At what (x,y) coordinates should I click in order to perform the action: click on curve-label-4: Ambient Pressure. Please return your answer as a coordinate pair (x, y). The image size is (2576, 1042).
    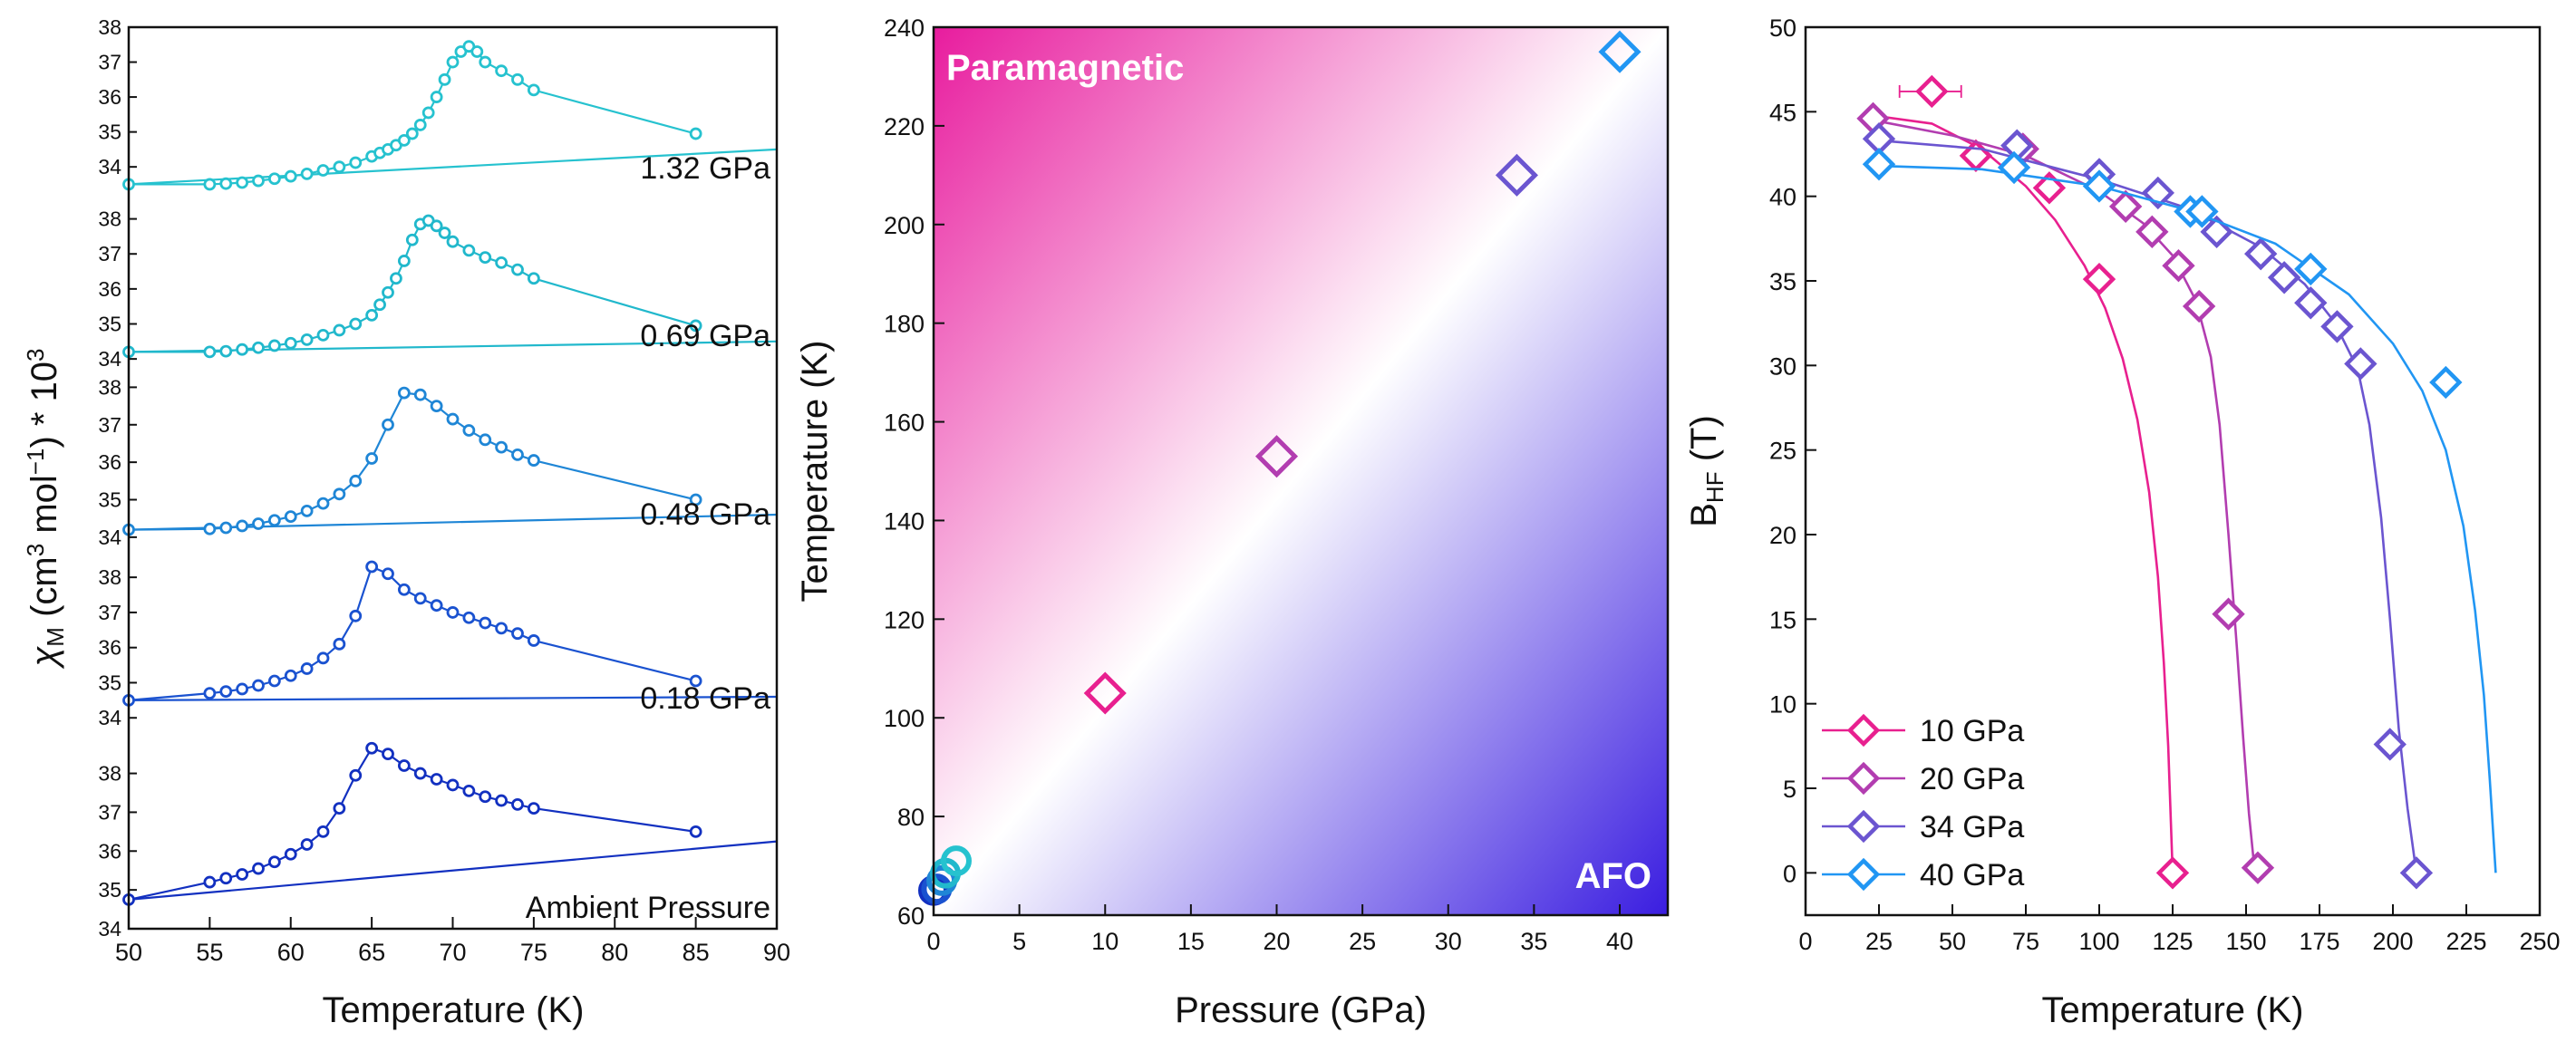
    Looking at the image, I should click on (648, 908).